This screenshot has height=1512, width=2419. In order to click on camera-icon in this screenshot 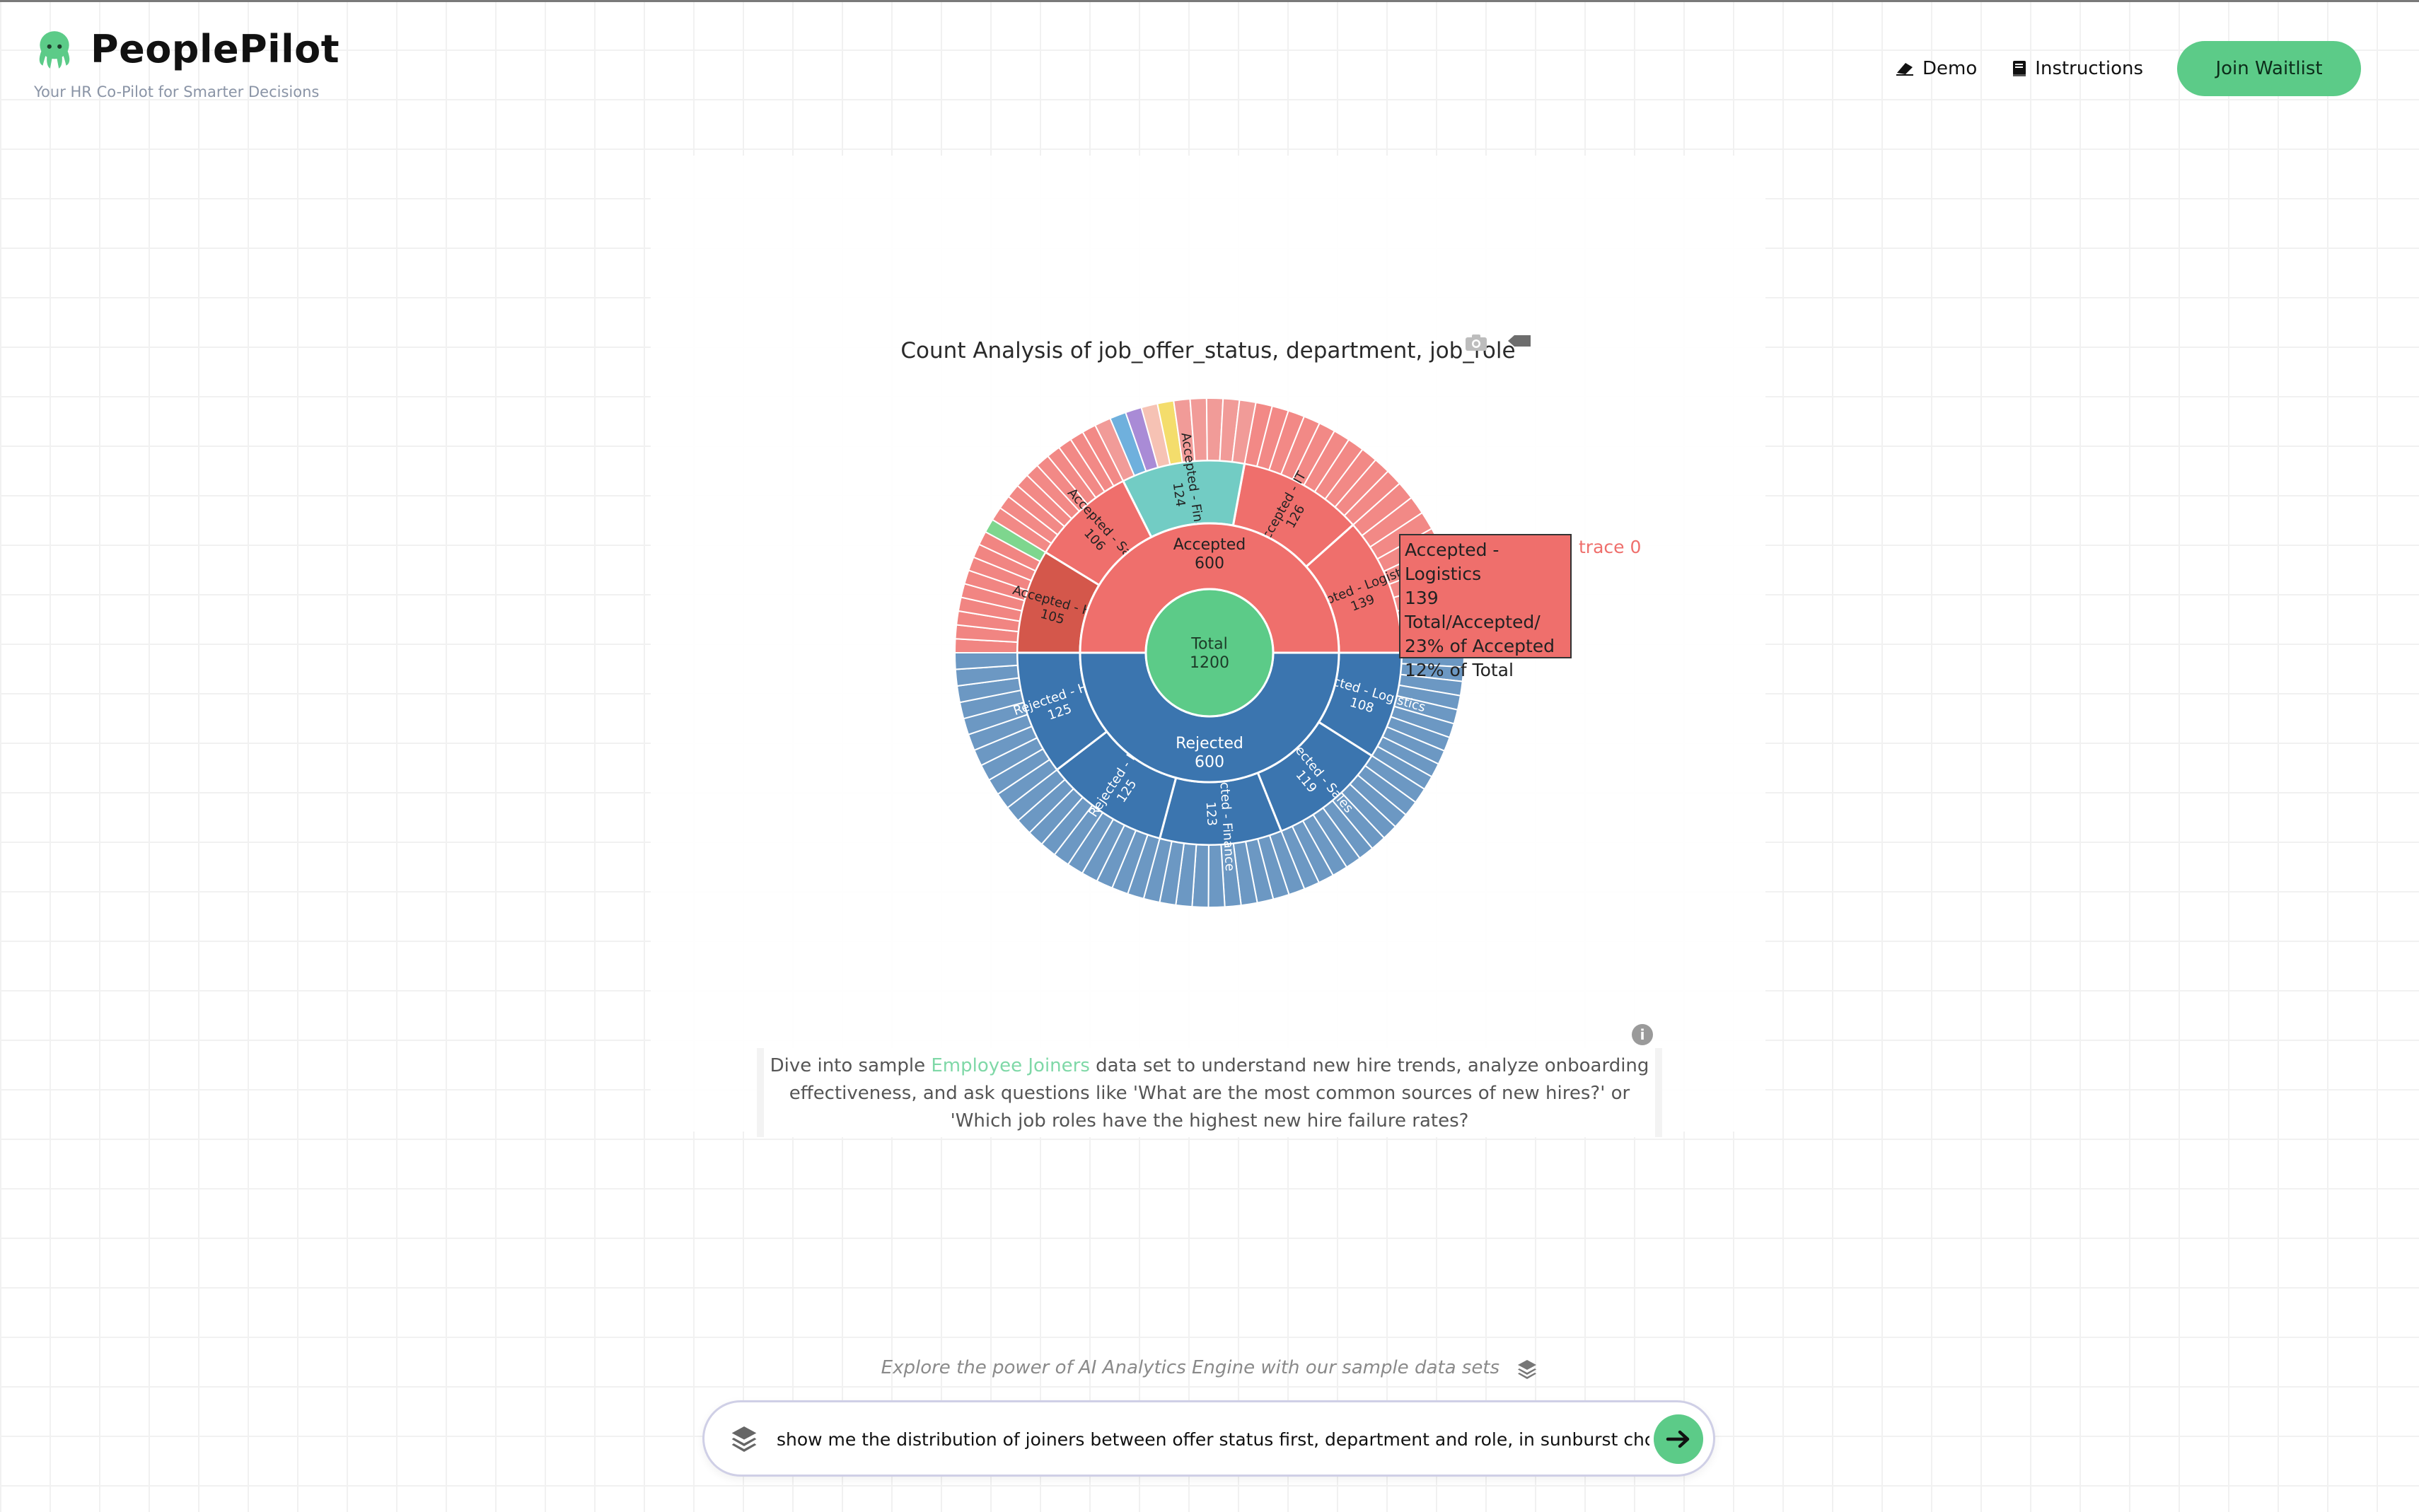, I will do `click(1476, 342)`.